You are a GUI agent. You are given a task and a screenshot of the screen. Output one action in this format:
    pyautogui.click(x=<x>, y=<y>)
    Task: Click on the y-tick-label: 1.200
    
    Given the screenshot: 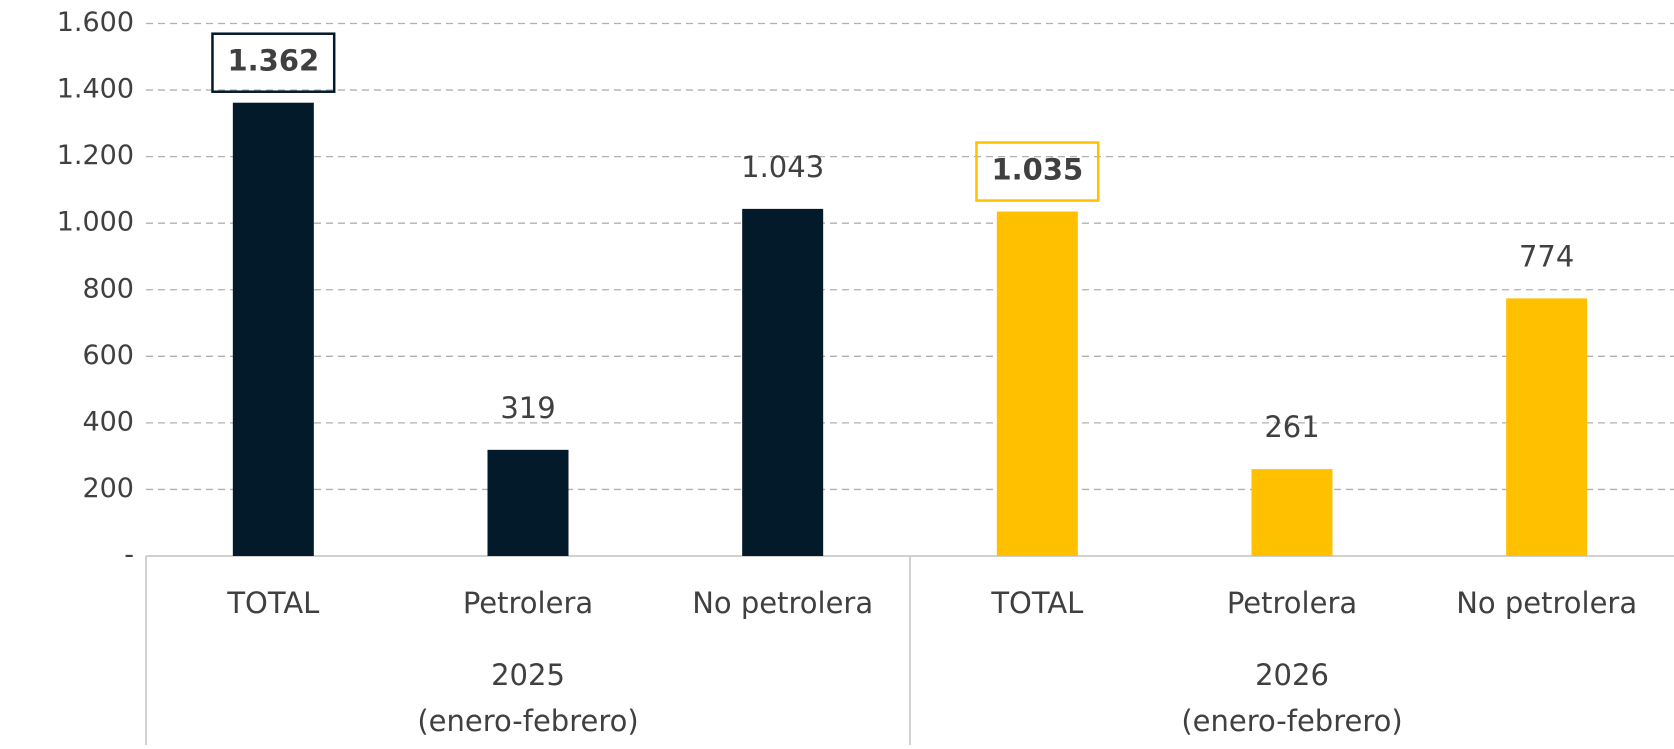 What is the action you would take?
    pyautogui.click(x=95, y=155)
    